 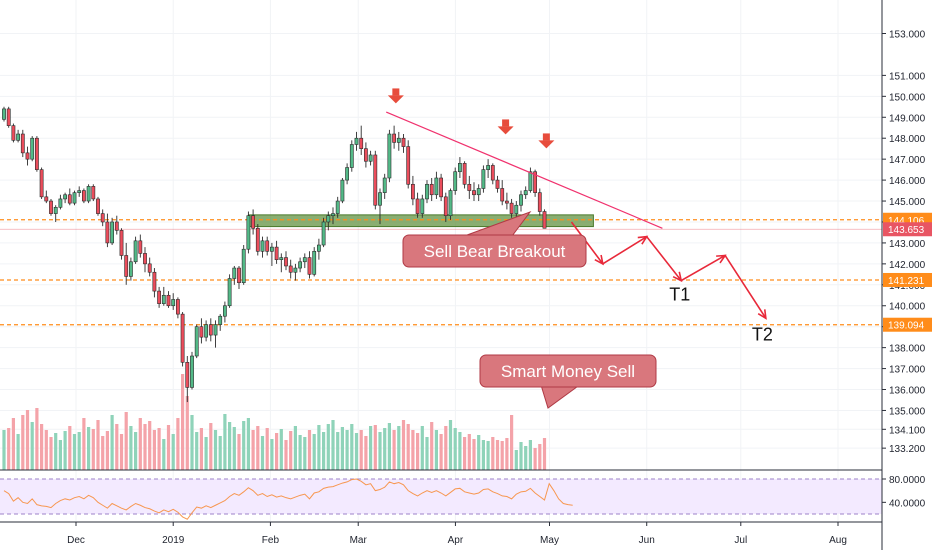 I want to click on price-tick-label: 153.000, so click(x=907, y=35).